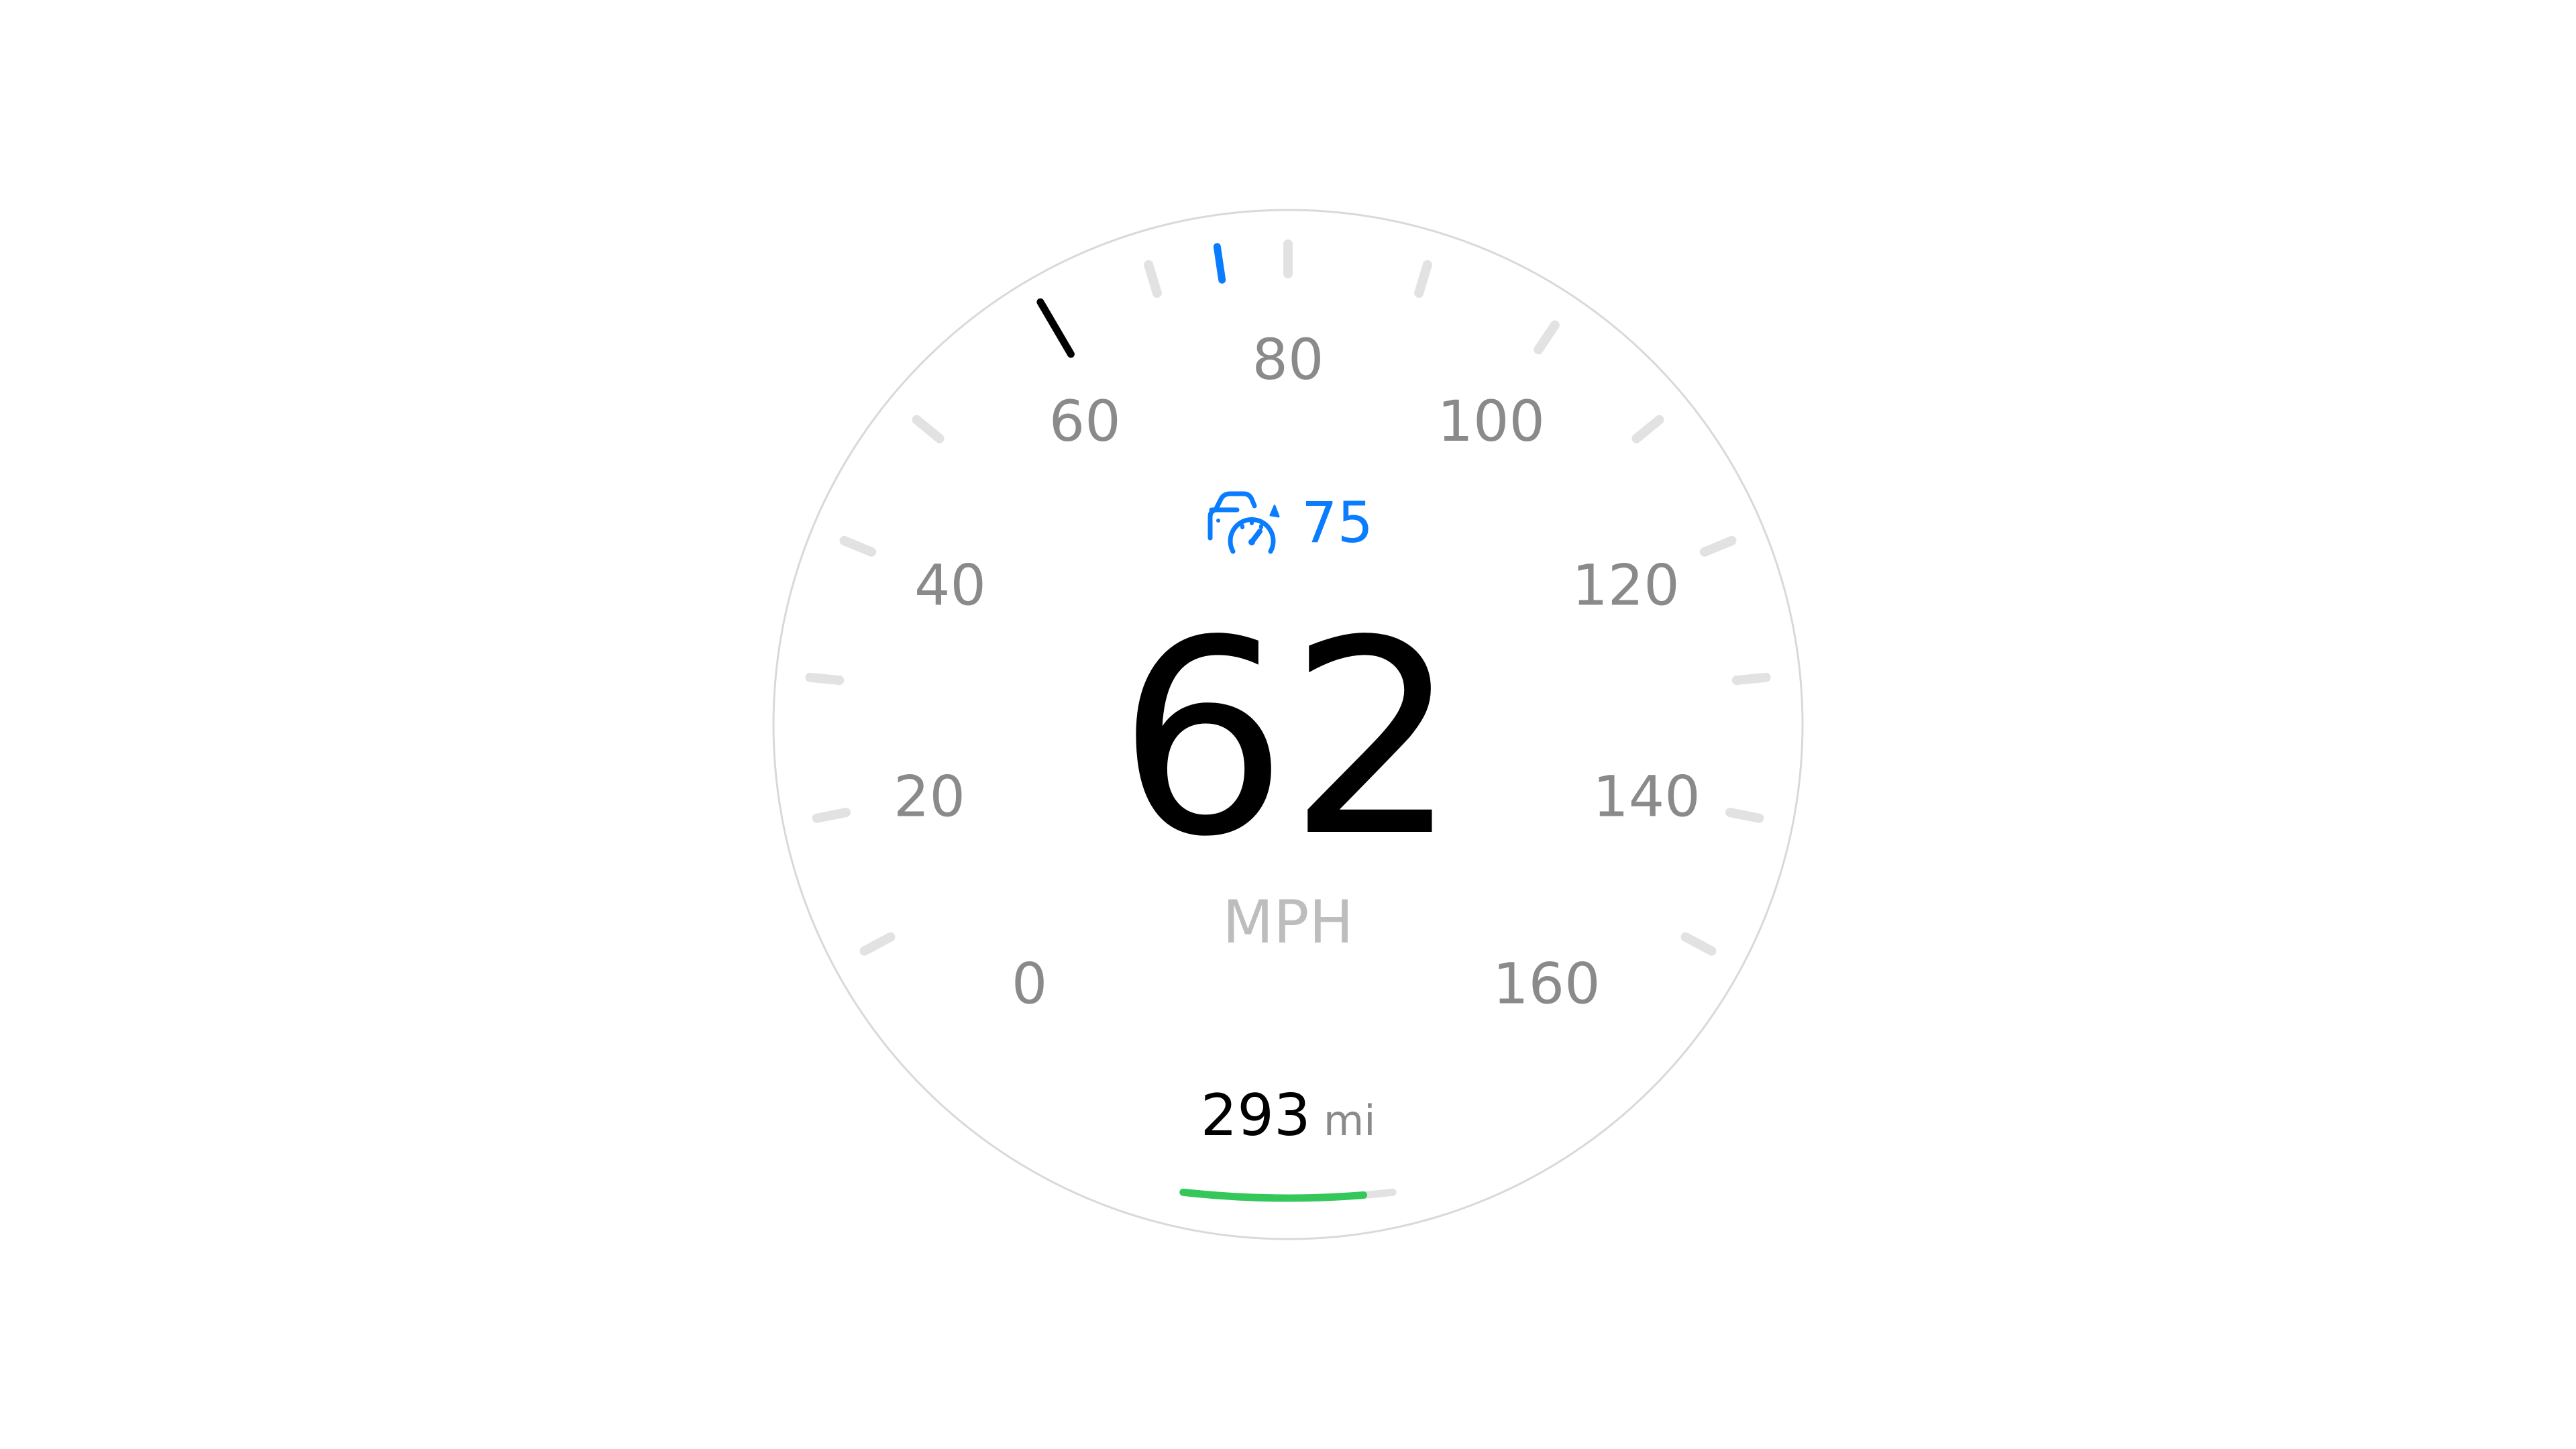 This screenshot has height=1449, width=2576. Describe the element at coordinates (1273, 1195) in the screenshot. I see `range-bar-fill` at that location.